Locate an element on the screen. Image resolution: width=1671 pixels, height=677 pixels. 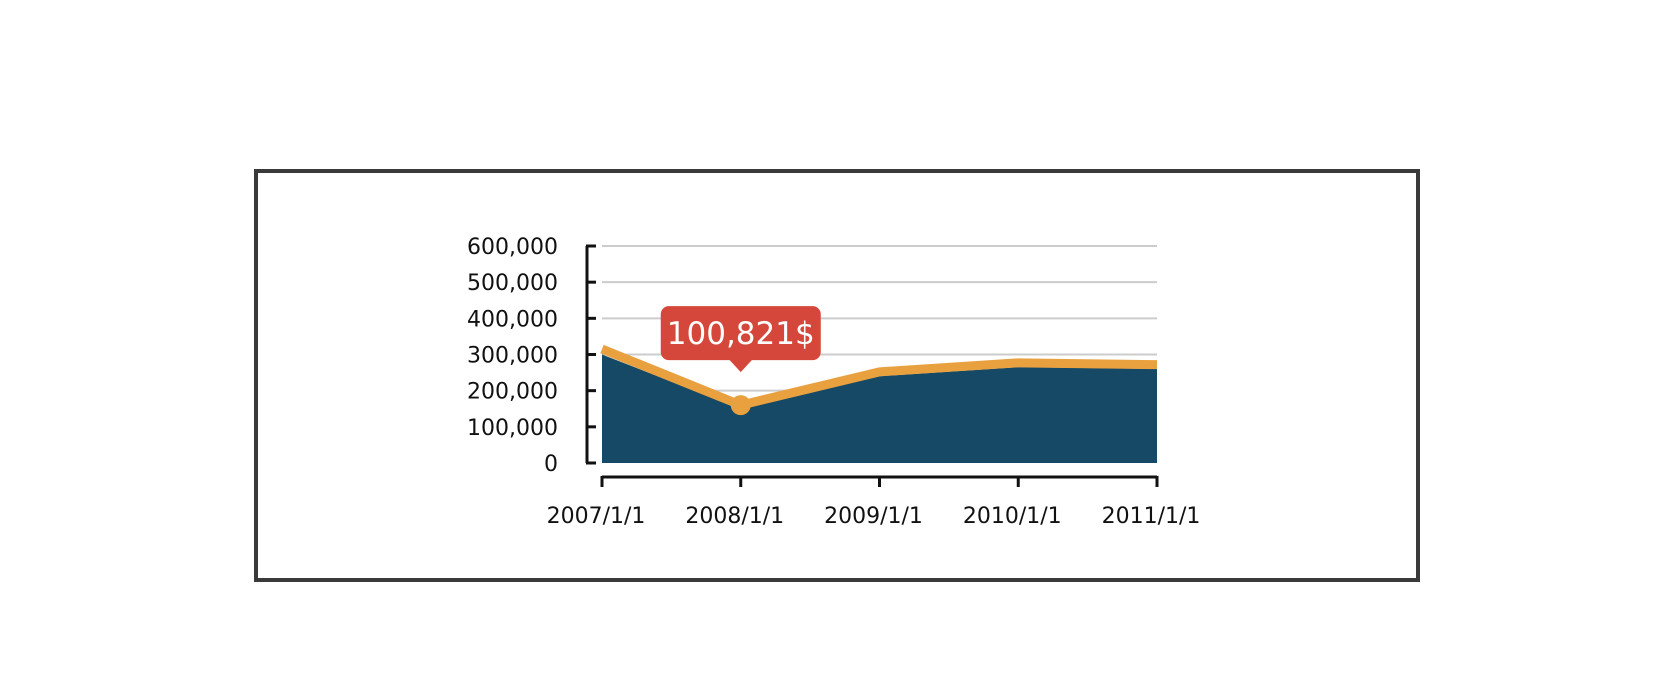
highlight-point is located at coordinates (740, 405).